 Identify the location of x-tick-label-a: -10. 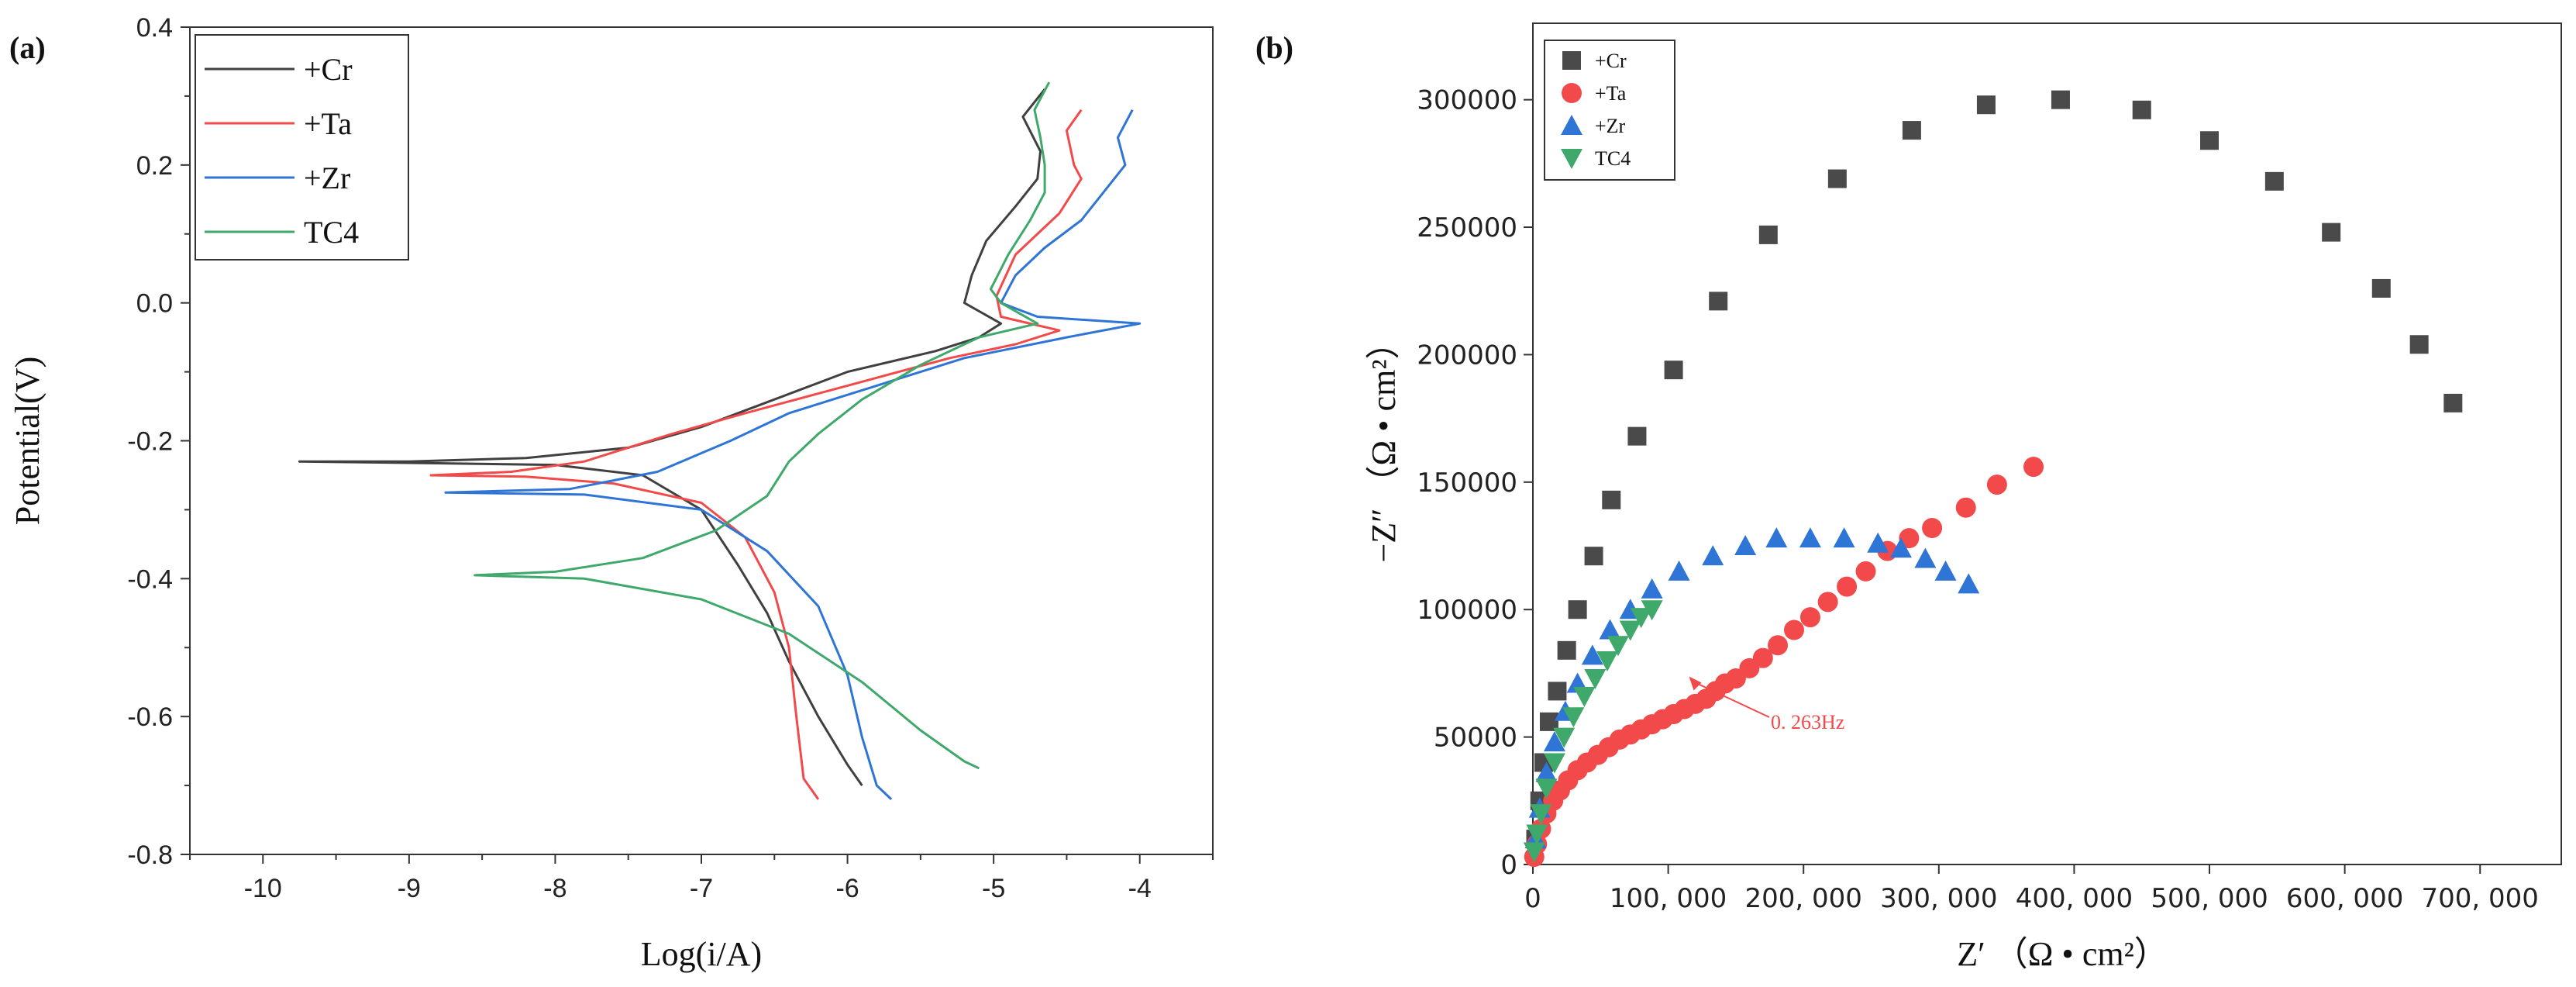
(263, 888).